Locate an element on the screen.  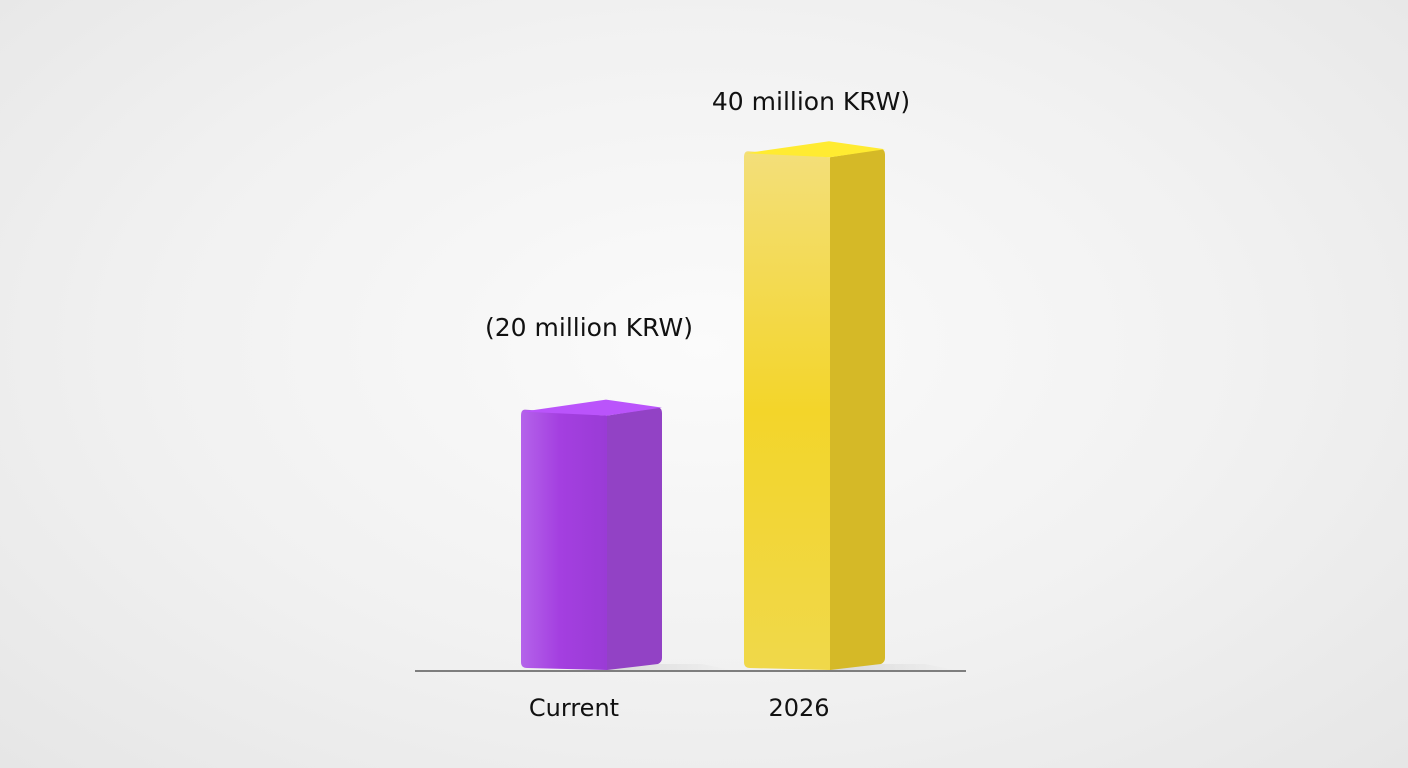
data-label-2026: 40 million KRW) is located at coordinates (811, 101).